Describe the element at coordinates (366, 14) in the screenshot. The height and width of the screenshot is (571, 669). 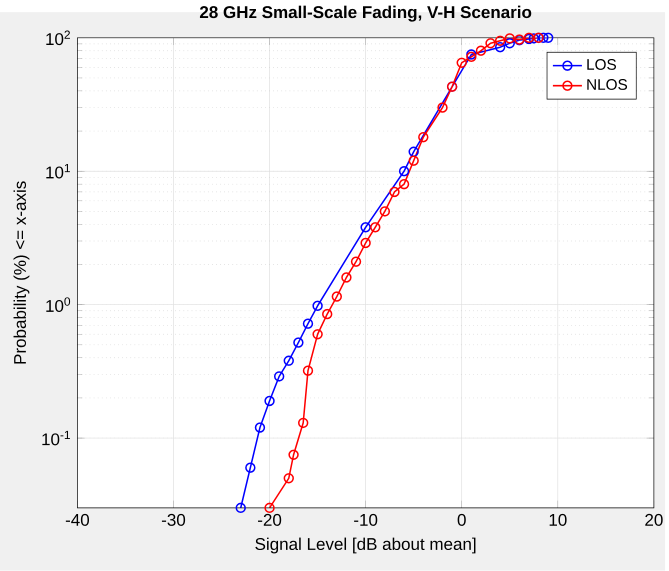
I see `chart-title: 28 GHz Small-Scale Fading, V-H Scenario` at that location.